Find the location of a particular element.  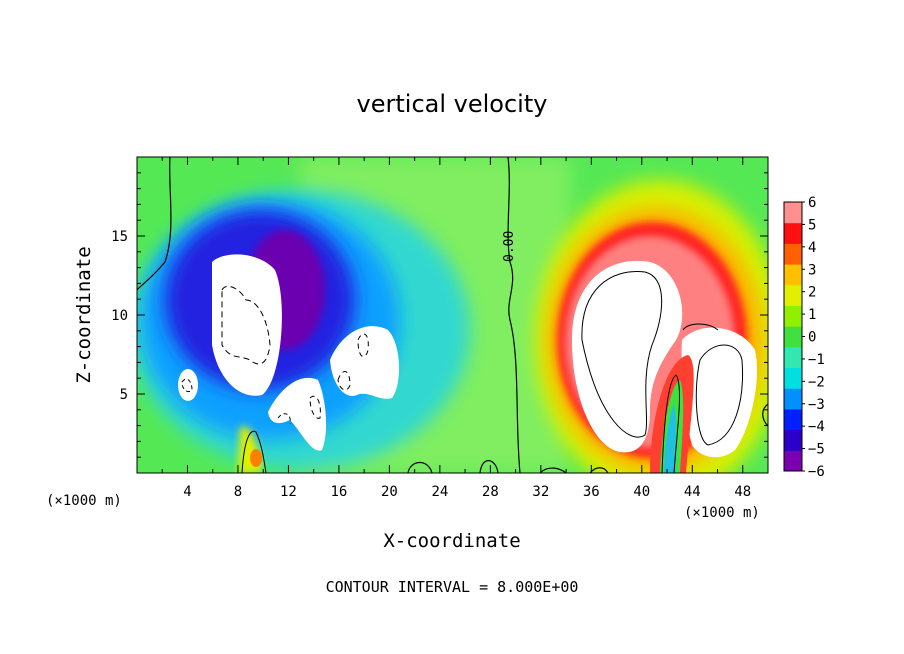

x-tick-label: 32 is located at coordinates (540, 492).